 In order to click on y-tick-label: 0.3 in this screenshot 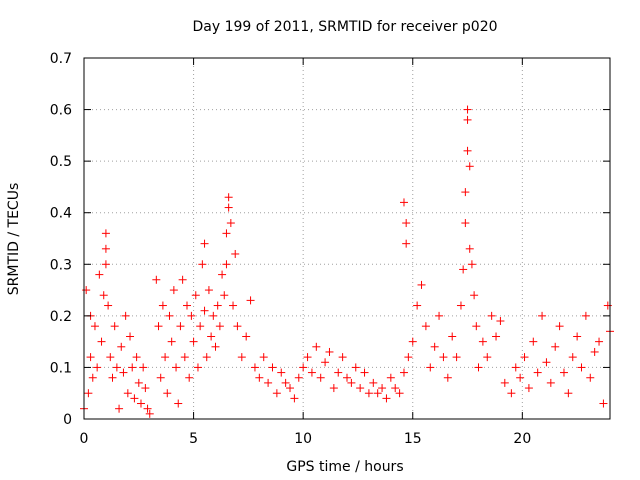, I will do `click(61, 265)`.